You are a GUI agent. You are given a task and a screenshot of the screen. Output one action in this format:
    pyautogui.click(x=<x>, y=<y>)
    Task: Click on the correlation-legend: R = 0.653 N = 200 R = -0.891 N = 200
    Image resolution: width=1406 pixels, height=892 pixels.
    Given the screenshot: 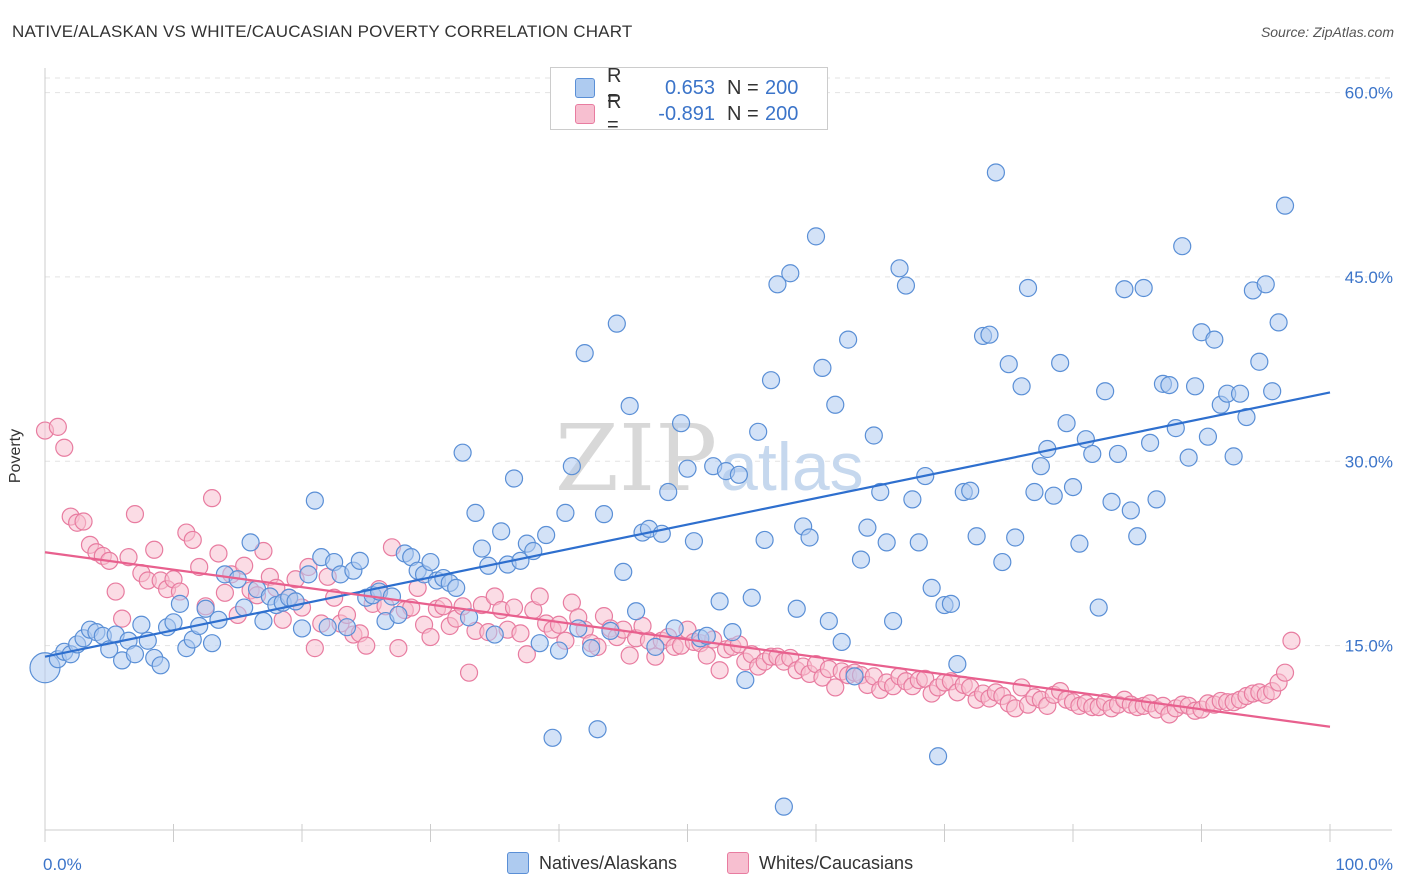 What is the action you would take?
    pyautogui.click(x=689, y=100)
    